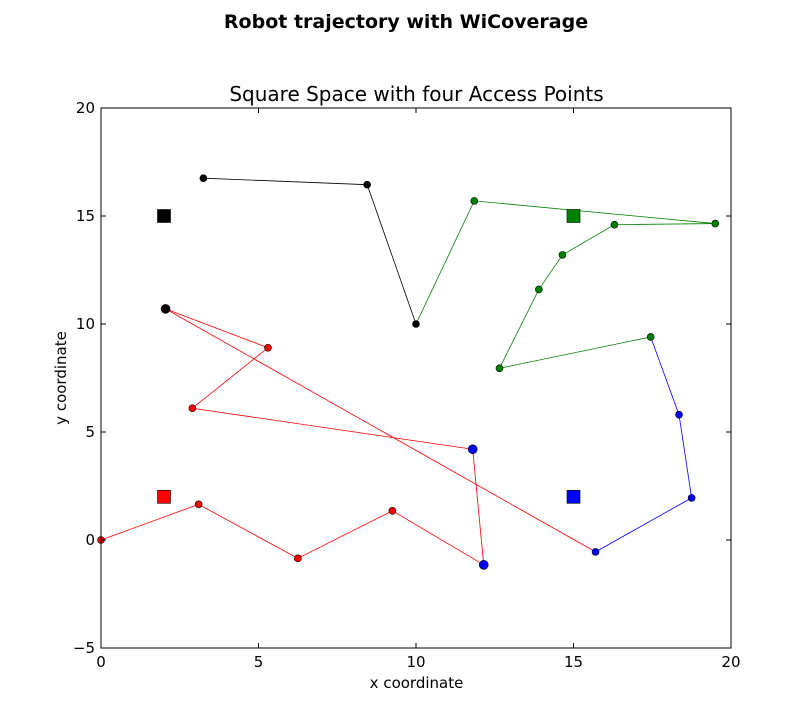  I want to click on x-tick-label-10: 10, so click(415, 662).